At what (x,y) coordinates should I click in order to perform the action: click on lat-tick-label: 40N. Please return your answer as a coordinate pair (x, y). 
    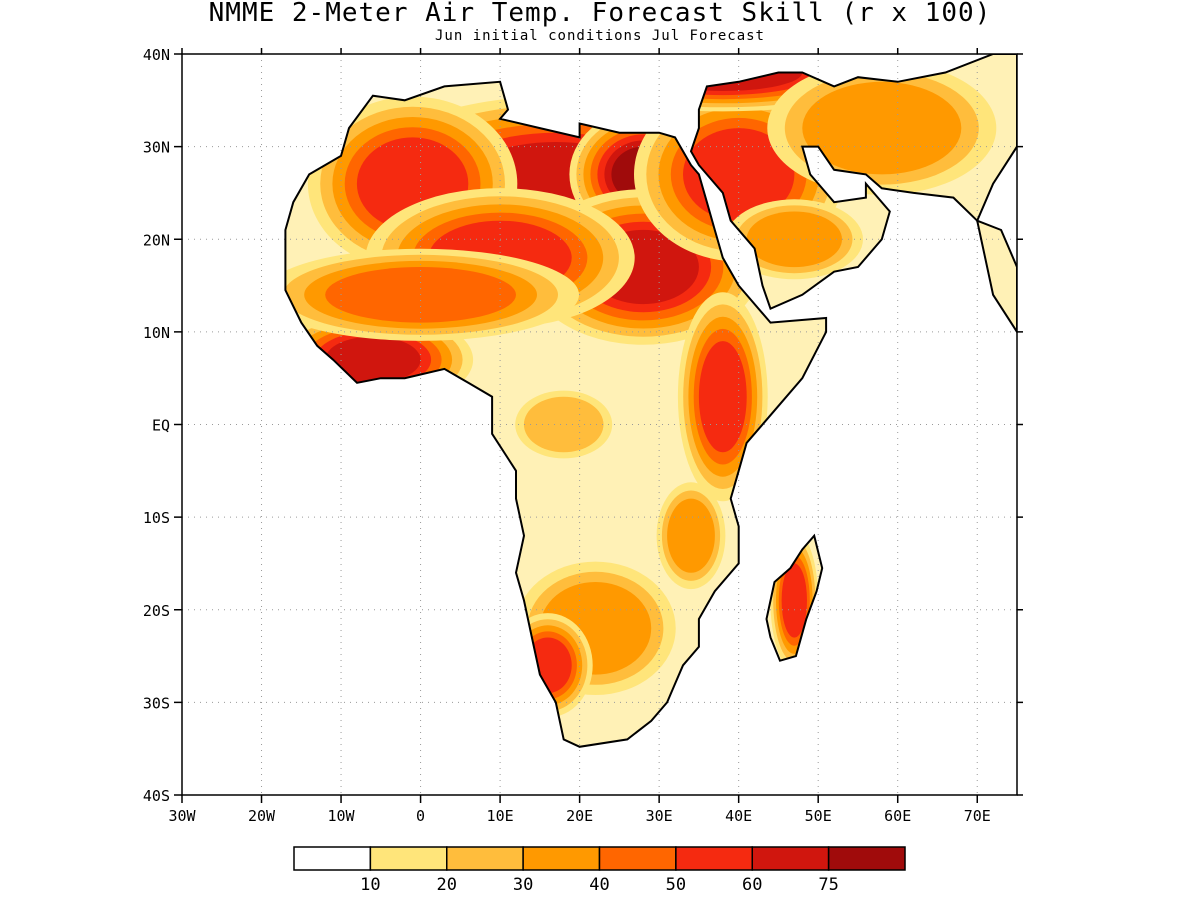
    Looking at the image, I should click on (156, 55).